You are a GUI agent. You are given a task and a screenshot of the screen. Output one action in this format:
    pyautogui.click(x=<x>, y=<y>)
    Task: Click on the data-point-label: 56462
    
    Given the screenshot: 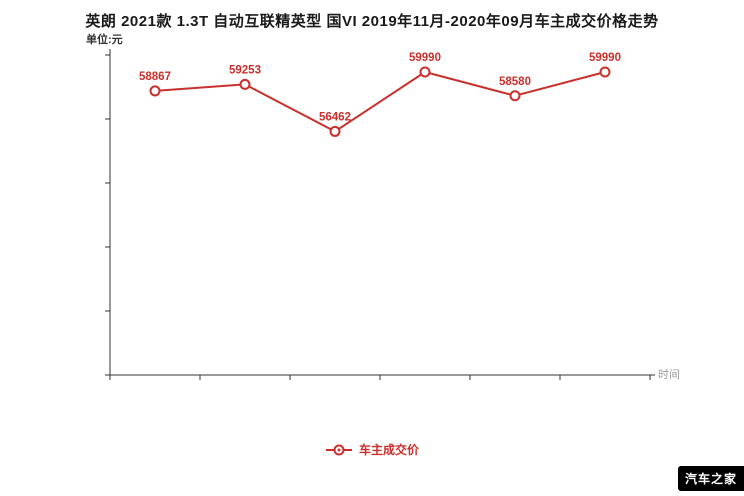 What is the action you would take?
    pyautogui.click(x=335, y=117)
    